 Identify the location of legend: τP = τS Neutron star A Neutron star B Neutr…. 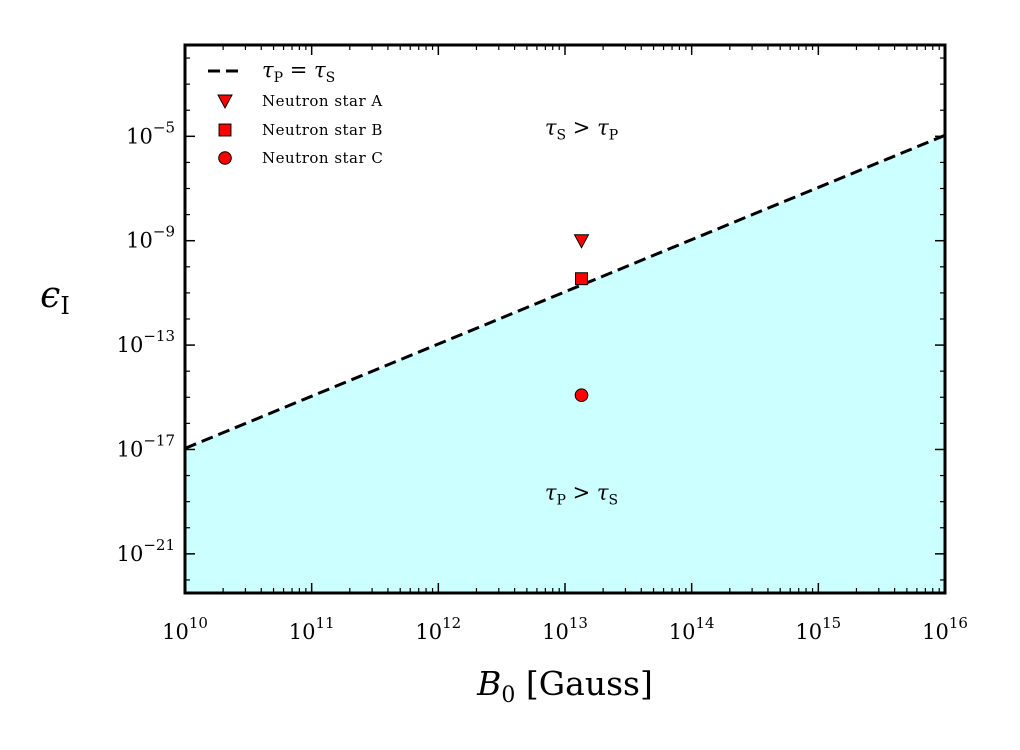
(295, 112).